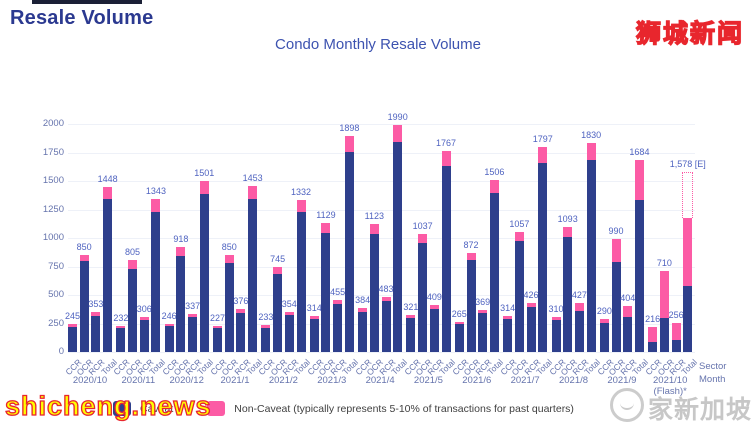 The image size is (756, 435). I want to click on jia-xinjiapo-watermark: 家新加坡, so click(700, 410).